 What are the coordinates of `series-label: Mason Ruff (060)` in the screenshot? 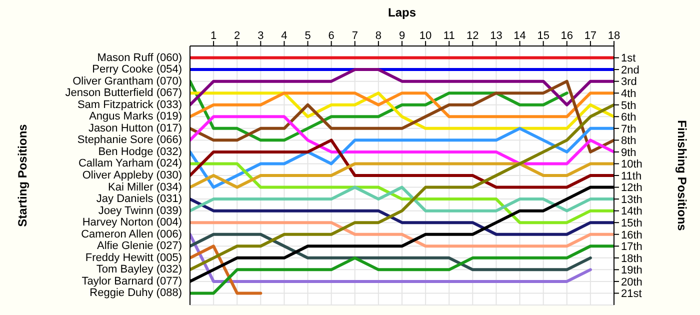 It's located at (139, 58).